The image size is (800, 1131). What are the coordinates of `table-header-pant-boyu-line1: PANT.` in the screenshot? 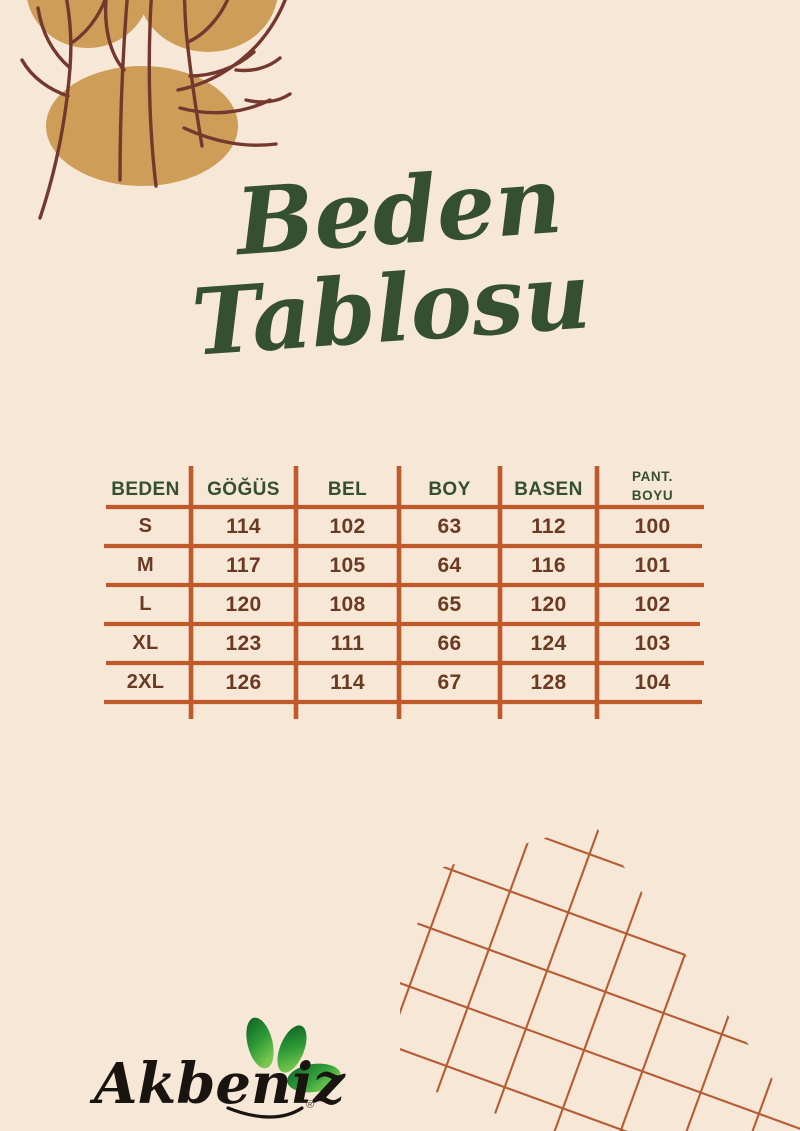 It's located at (652, 477).